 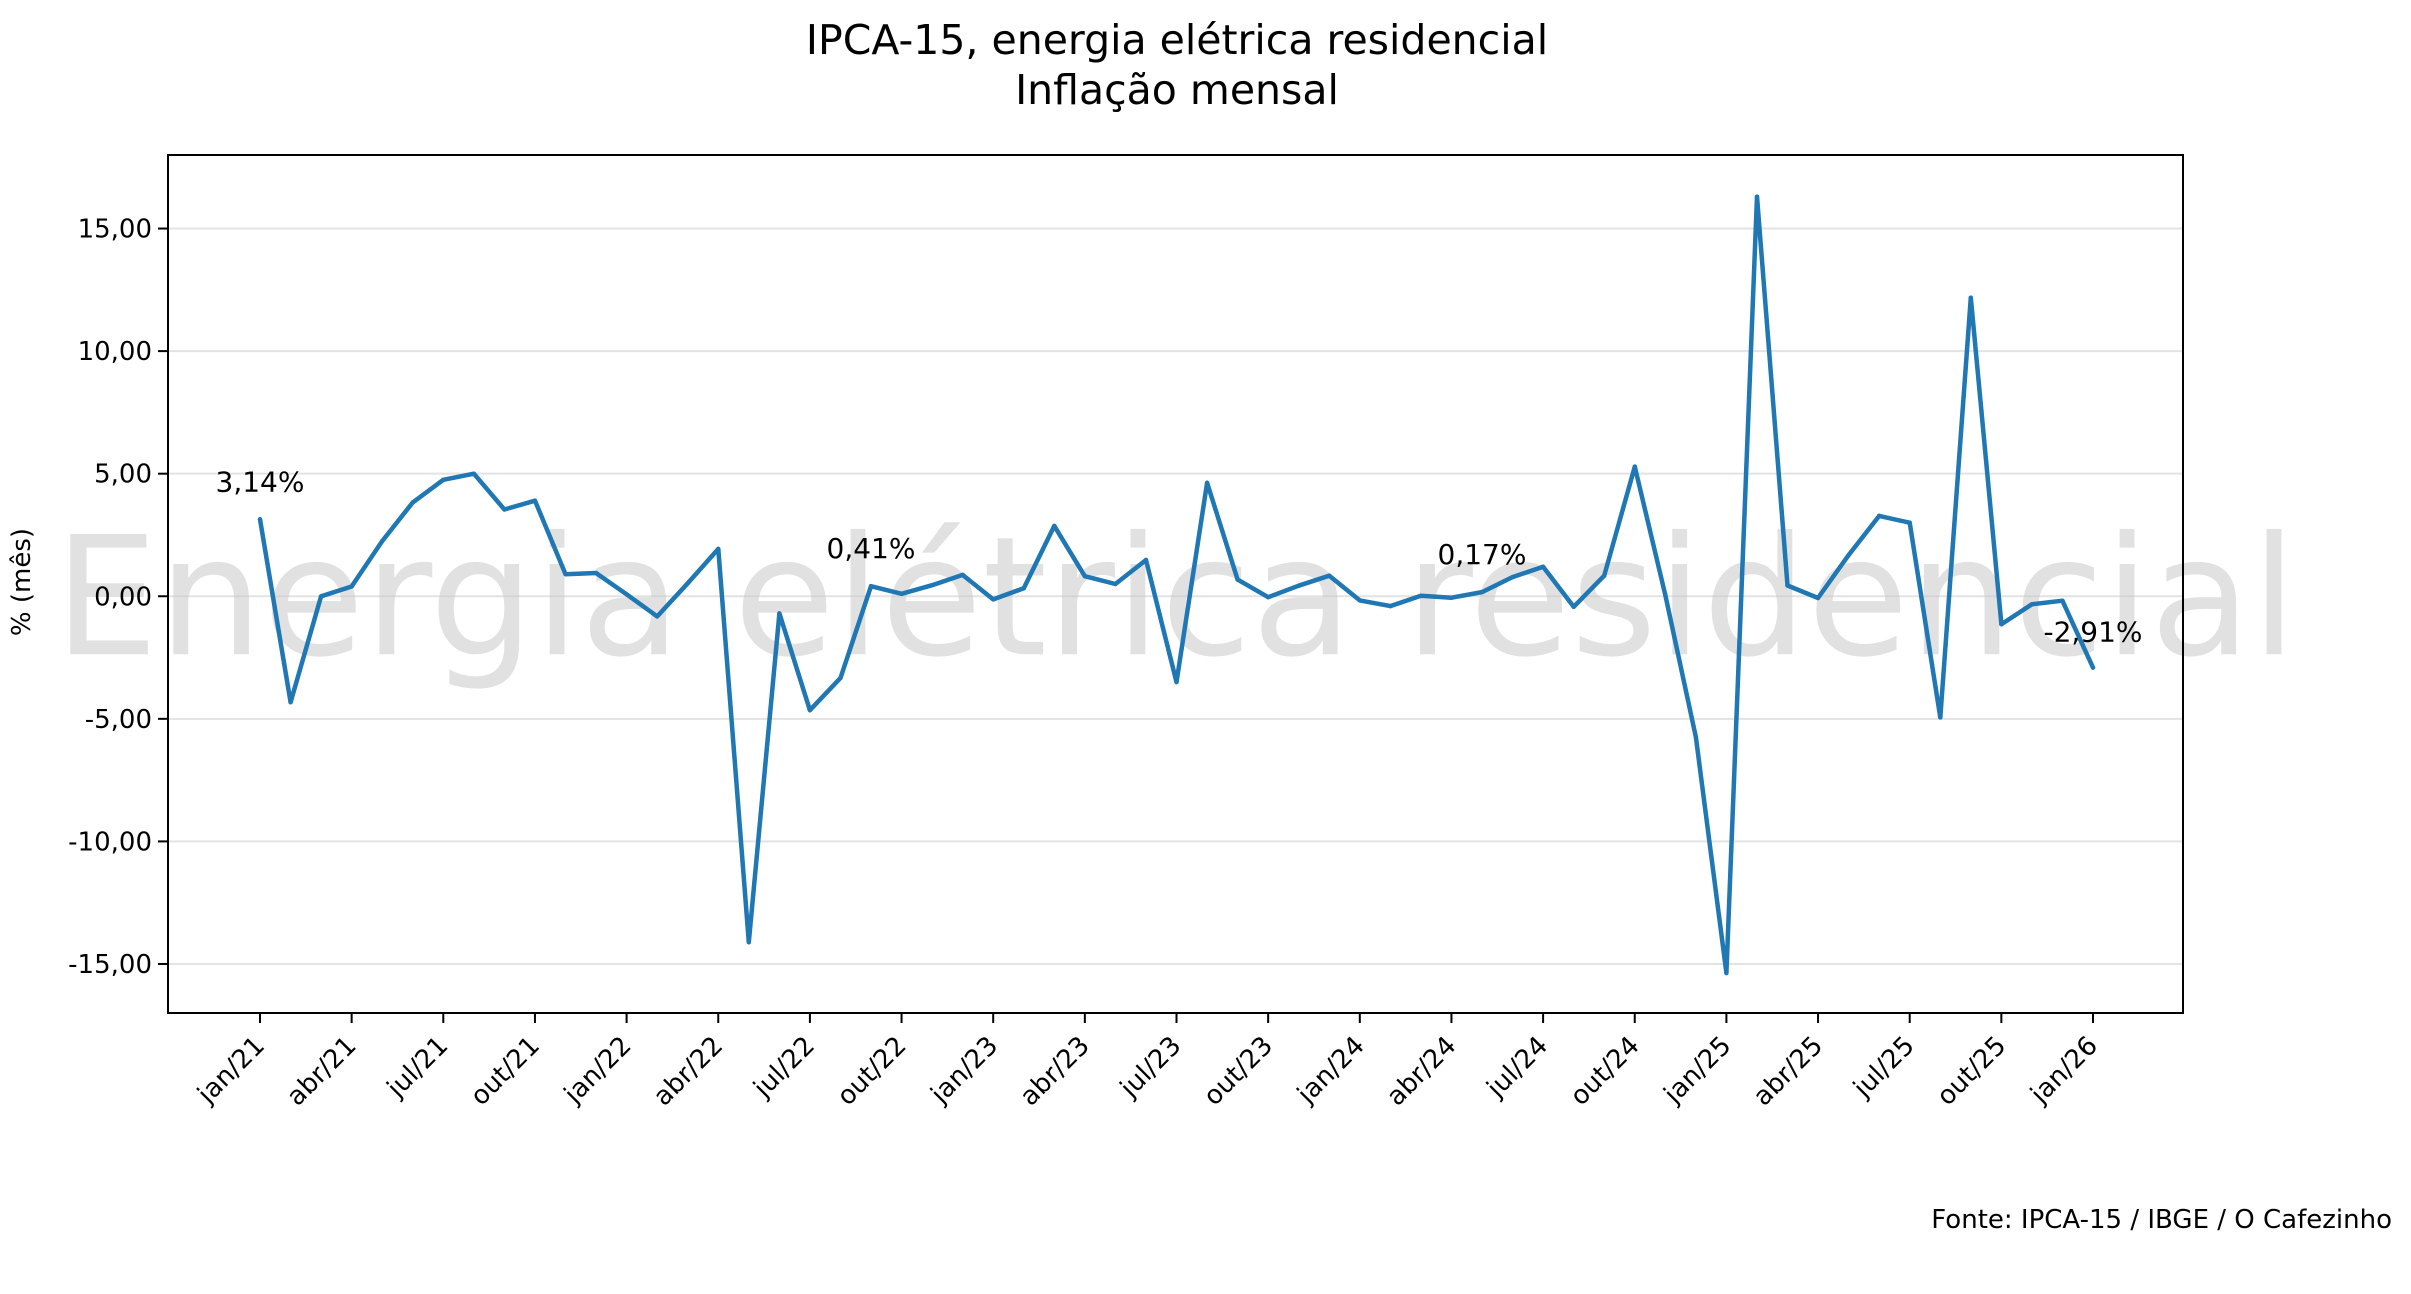 What do you see at coordinates (260, 481) in the screenshot?
I see `data-label: 3,14%` at bounding box center [260, 481].